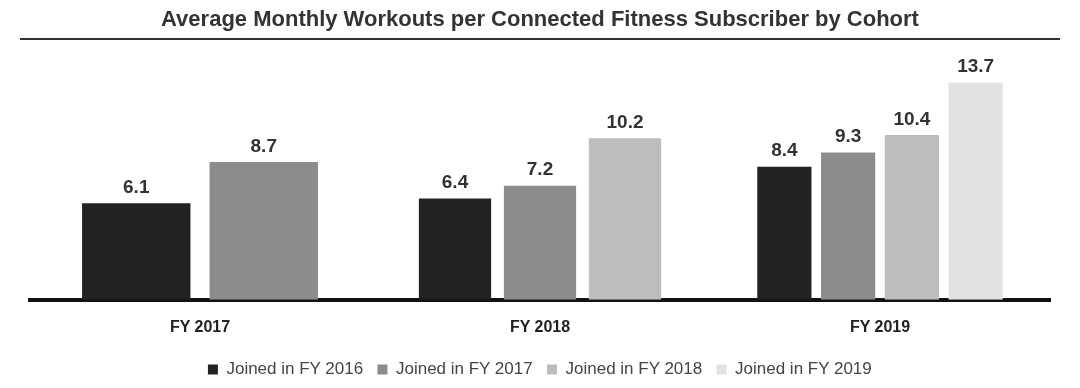 This screenshot has width=1080, height=388. What do you see at coordinates (634, 369) in the screenshot?
I see `legend-label: Joined in FY 2018` at bounding box center [634, 369].